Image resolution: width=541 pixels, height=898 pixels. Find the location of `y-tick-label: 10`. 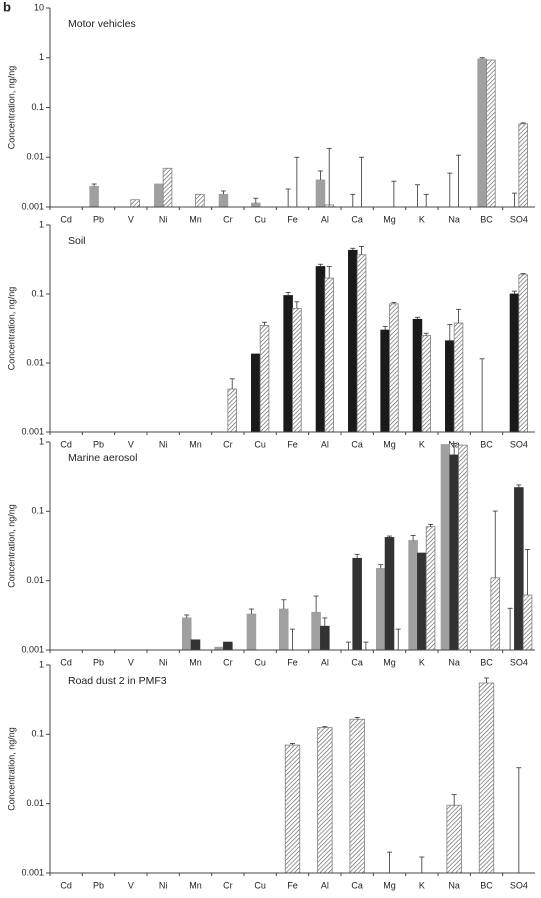

y-tick-label: 10 is located at coordinates (39, 7).